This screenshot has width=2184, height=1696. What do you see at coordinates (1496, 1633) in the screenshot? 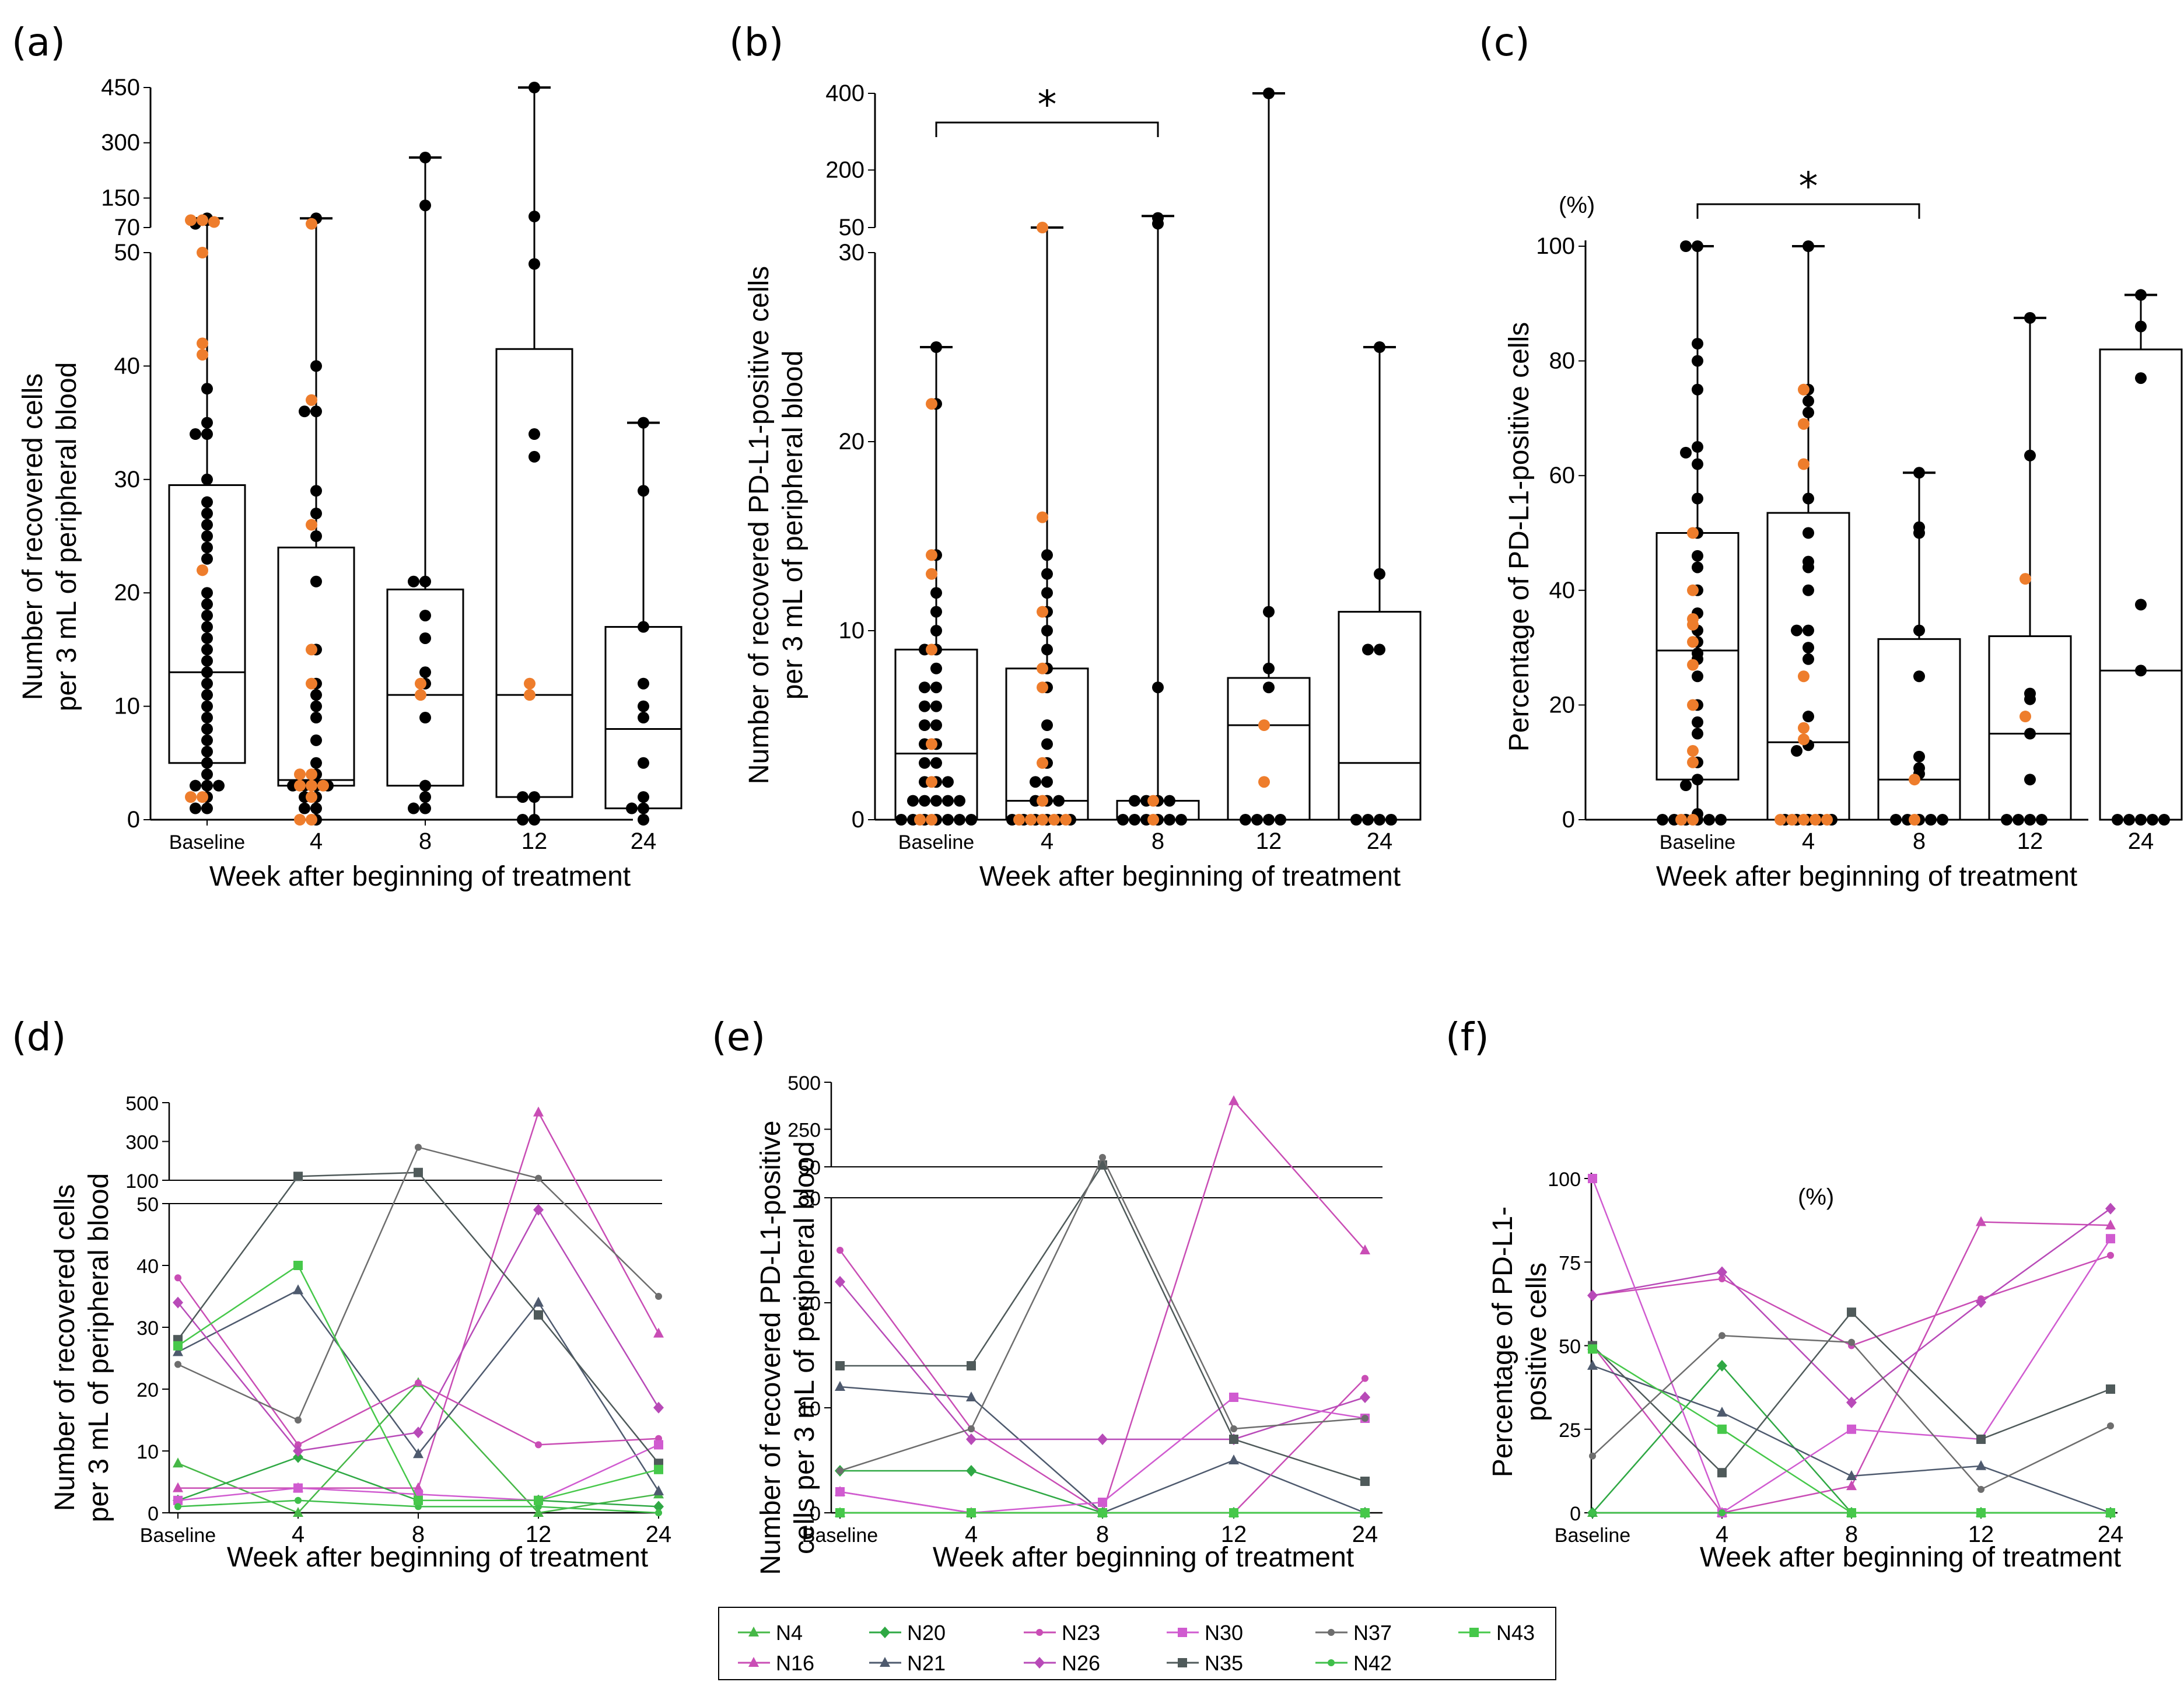
I see `legend-item-N43: N43` at bounding box center [1496, 1633].